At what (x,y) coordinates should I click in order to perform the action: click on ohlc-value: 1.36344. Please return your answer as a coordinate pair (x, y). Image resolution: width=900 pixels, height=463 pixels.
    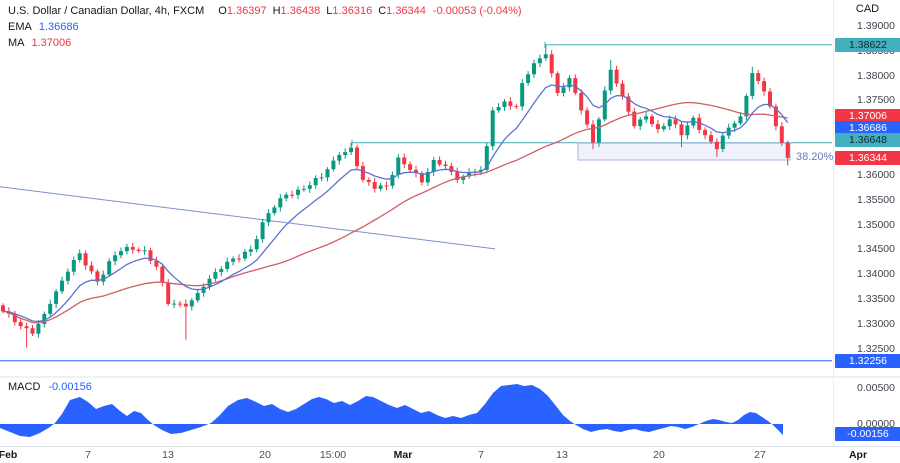
    Looking at the image, I should click on (406, 11).